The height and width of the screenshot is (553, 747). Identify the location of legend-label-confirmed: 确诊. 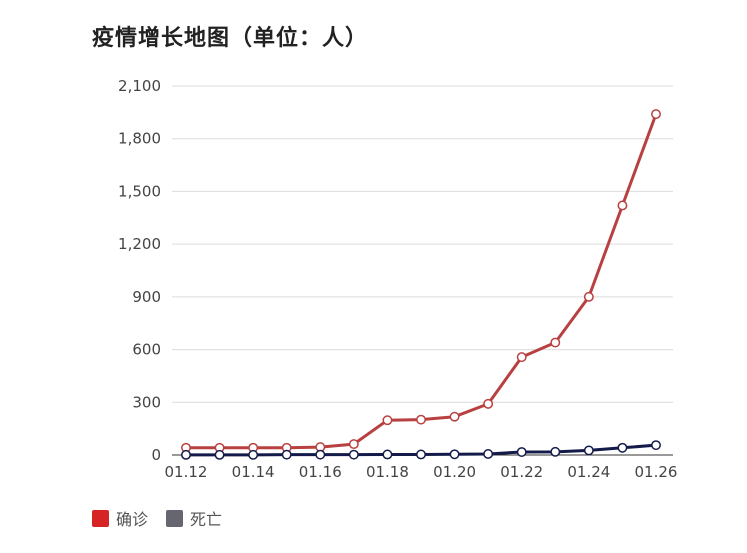
(132, 519).